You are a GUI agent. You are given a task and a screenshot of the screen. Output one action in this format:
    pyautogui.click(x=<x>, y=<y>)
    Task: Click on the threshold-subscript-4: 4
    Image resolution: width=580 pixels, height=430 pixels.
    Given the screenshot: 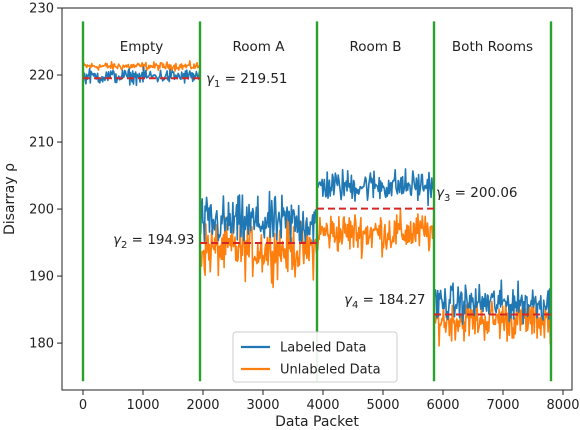 What is the action you would take?
    pyautogui.click(x=355, y=305)
    